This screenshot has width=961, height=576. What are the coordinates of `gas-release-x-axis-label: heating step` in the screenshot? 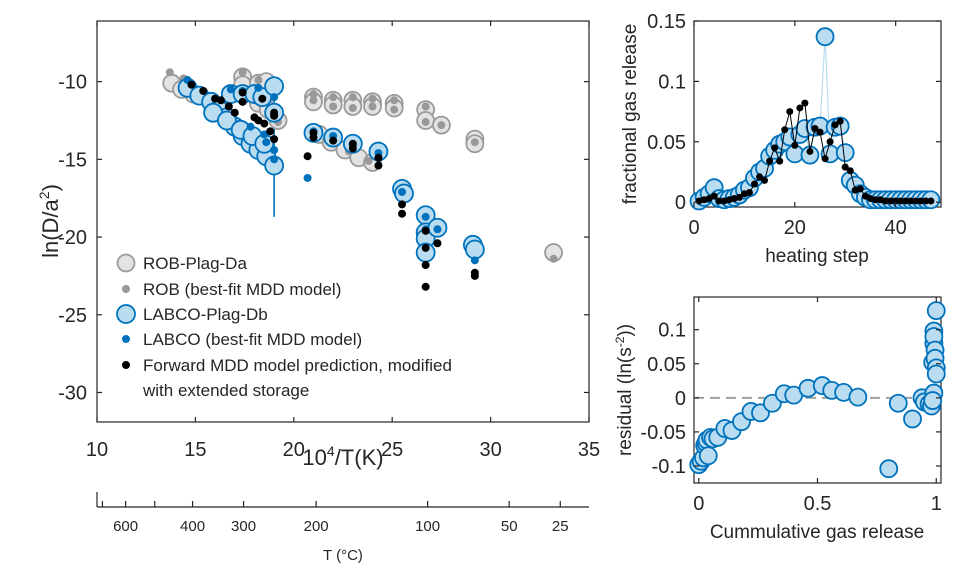 It's located at (817, 256).